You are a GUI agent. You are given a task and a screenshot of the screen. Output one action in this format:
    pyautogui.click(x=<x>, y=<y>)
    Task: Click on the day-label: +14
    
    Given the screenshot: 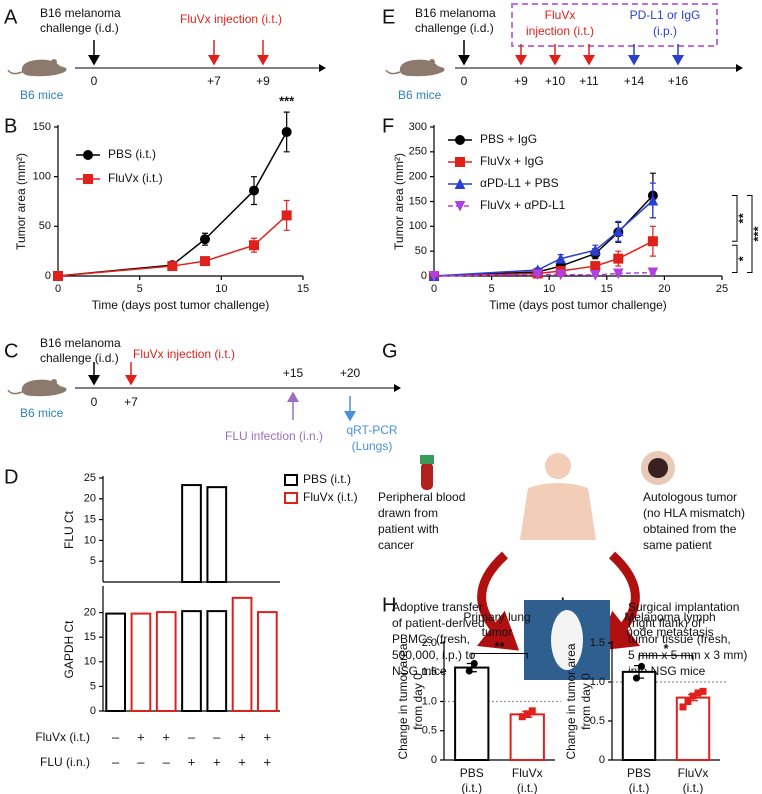 What is the action you would take?
    pyautogui.click(x=634, y=81)
    